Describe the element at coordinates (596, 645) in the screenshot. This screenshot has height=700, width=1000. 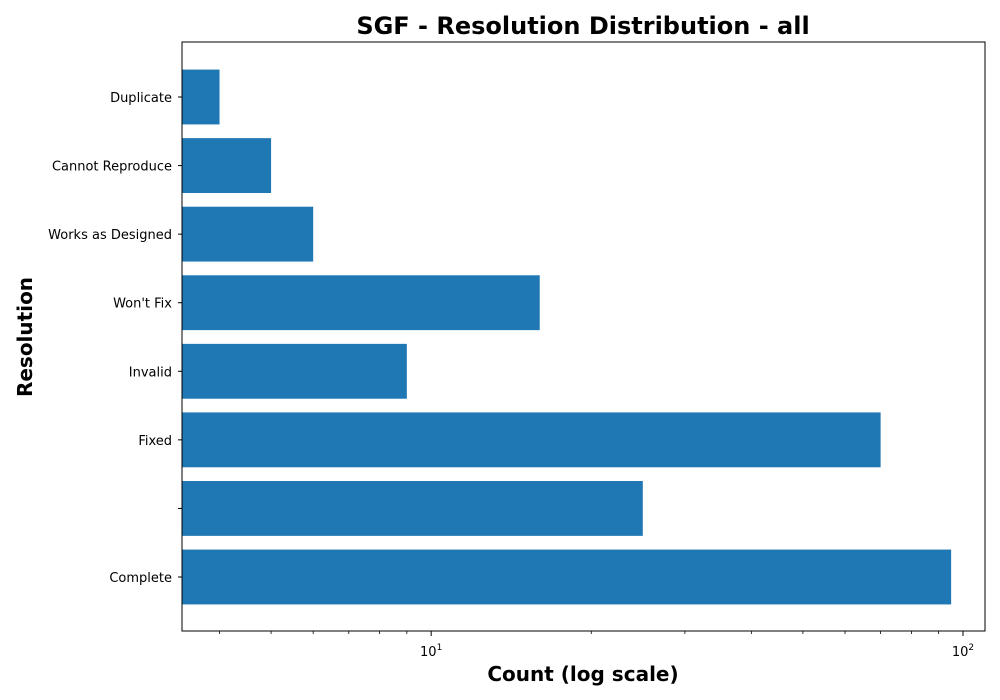
I see `x-axis-ticks: 10¹ 10²` at that location.